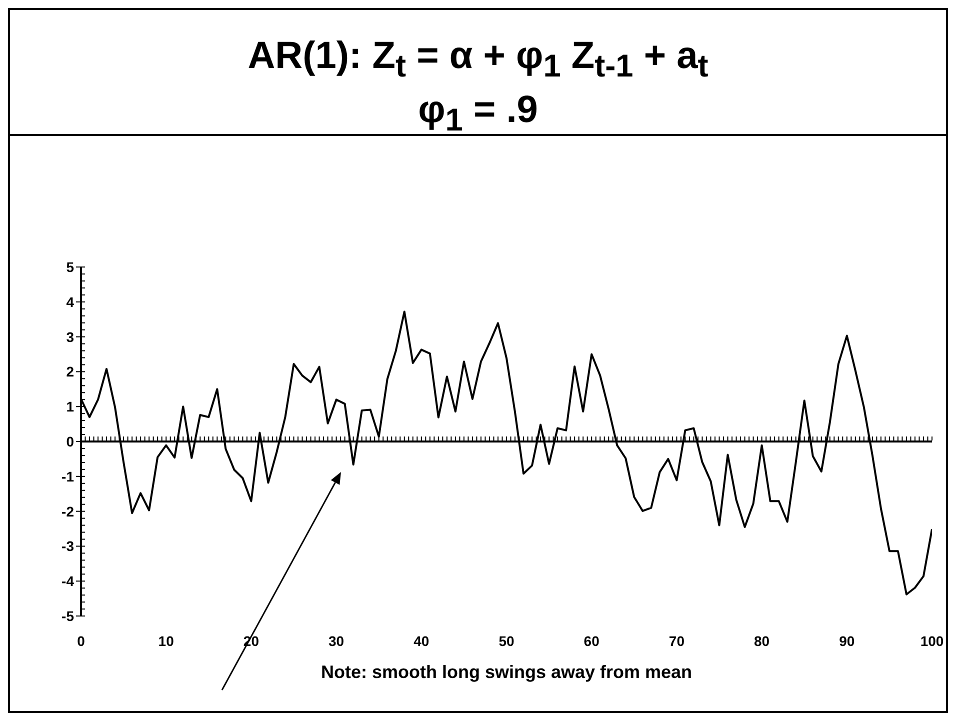  What do you see at coordinates (68, 616) in the screenshot?
I see `y-tick-label: -5` at bounding box center [68, 616].